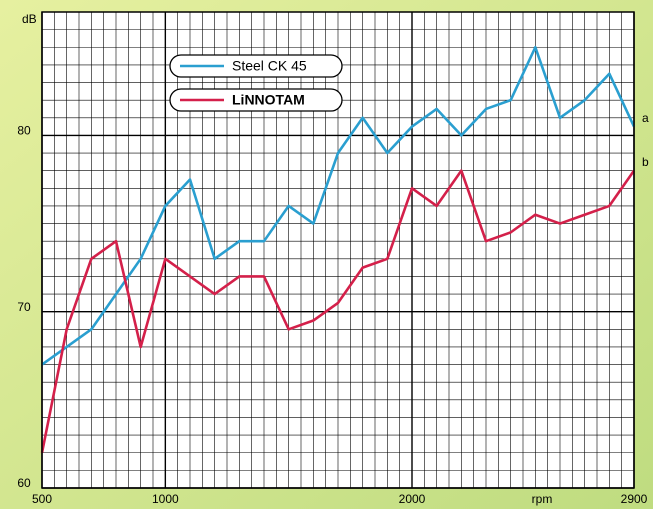 Image resolution: width=653 pixels, height=514 pixels. What do you see at coordinates (542, 499) in the screenshot?
I see `x-axis-label: rpm` at bounding box center [542, 499].